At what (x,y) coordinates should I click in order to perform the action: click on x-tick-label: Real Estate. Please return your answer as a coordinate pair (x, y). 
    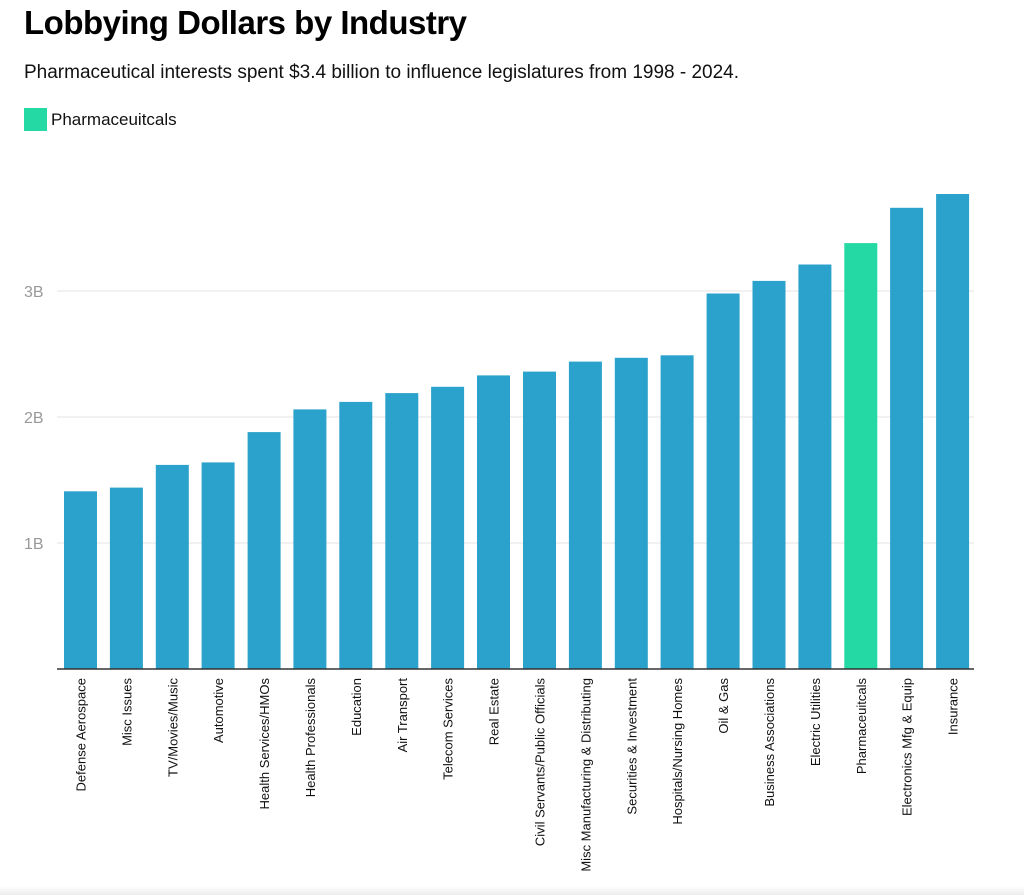
    Looking at the image, I should click on (494, 711).